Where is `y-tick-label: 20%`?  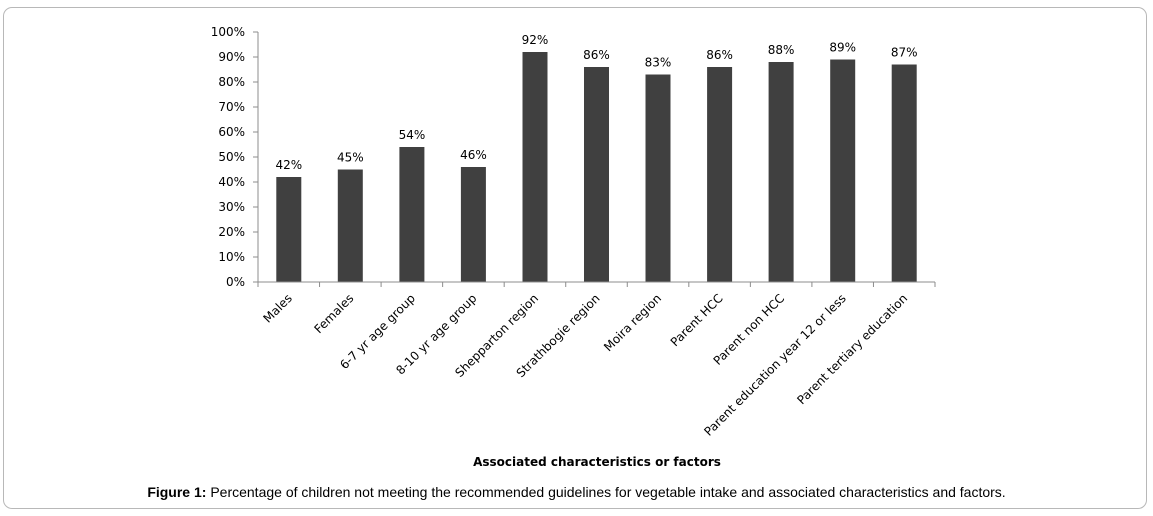 y-tick-label: 20% is located at coordinates (231, 232).